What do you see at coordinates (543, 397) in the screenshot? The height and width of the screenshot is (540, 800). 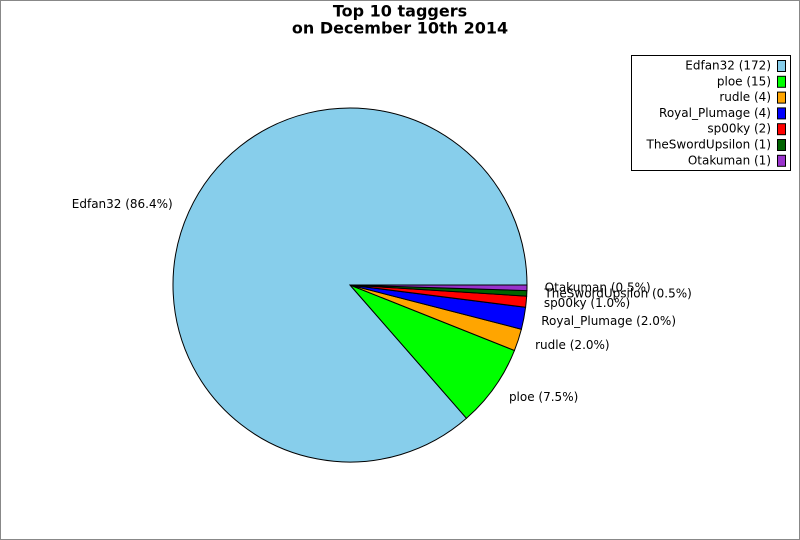 I see `slice-label: ploe (7.5%)` at bounding box center [543, 397].